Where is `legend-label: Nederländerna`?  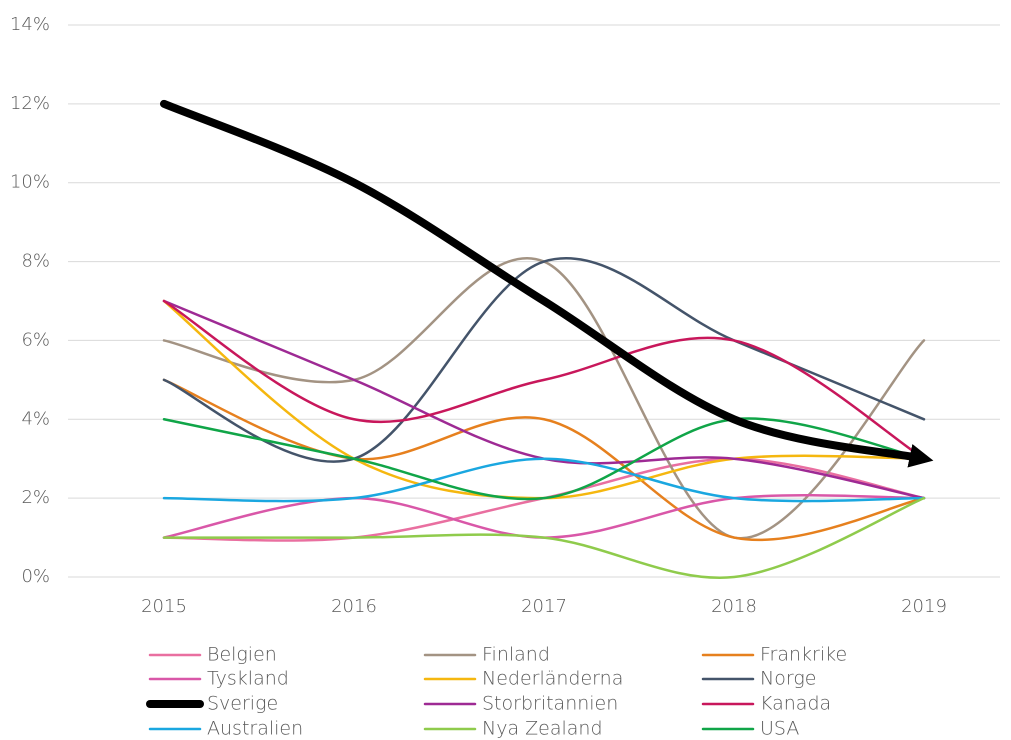
legend-label: Nederländerna is located at coordinates (552, 679).